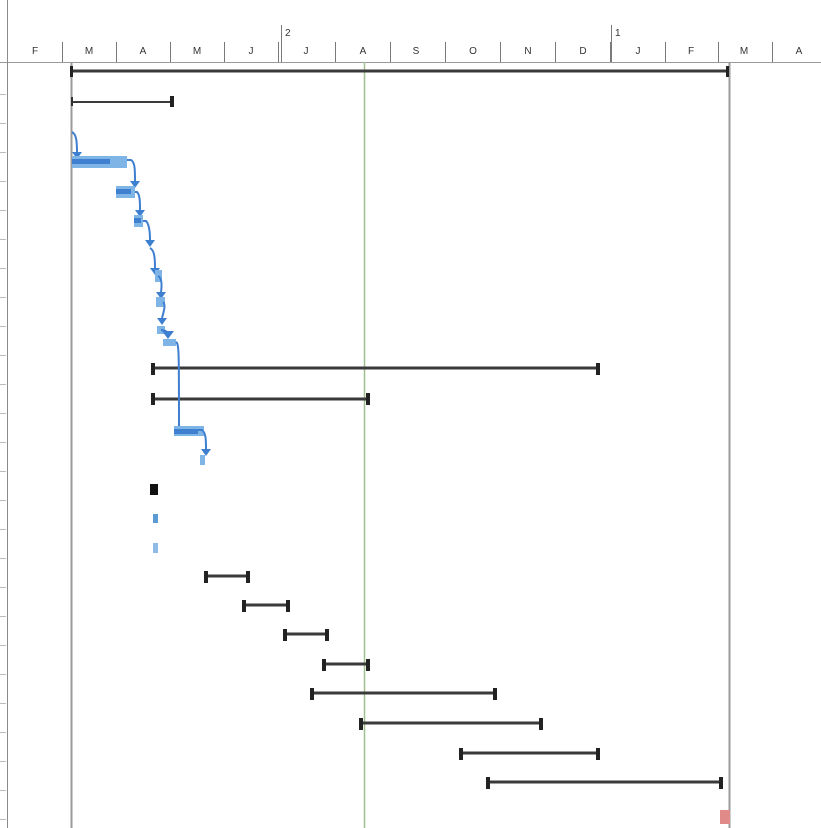  I want to click on timescale-month-label: D, so click(583, 51).